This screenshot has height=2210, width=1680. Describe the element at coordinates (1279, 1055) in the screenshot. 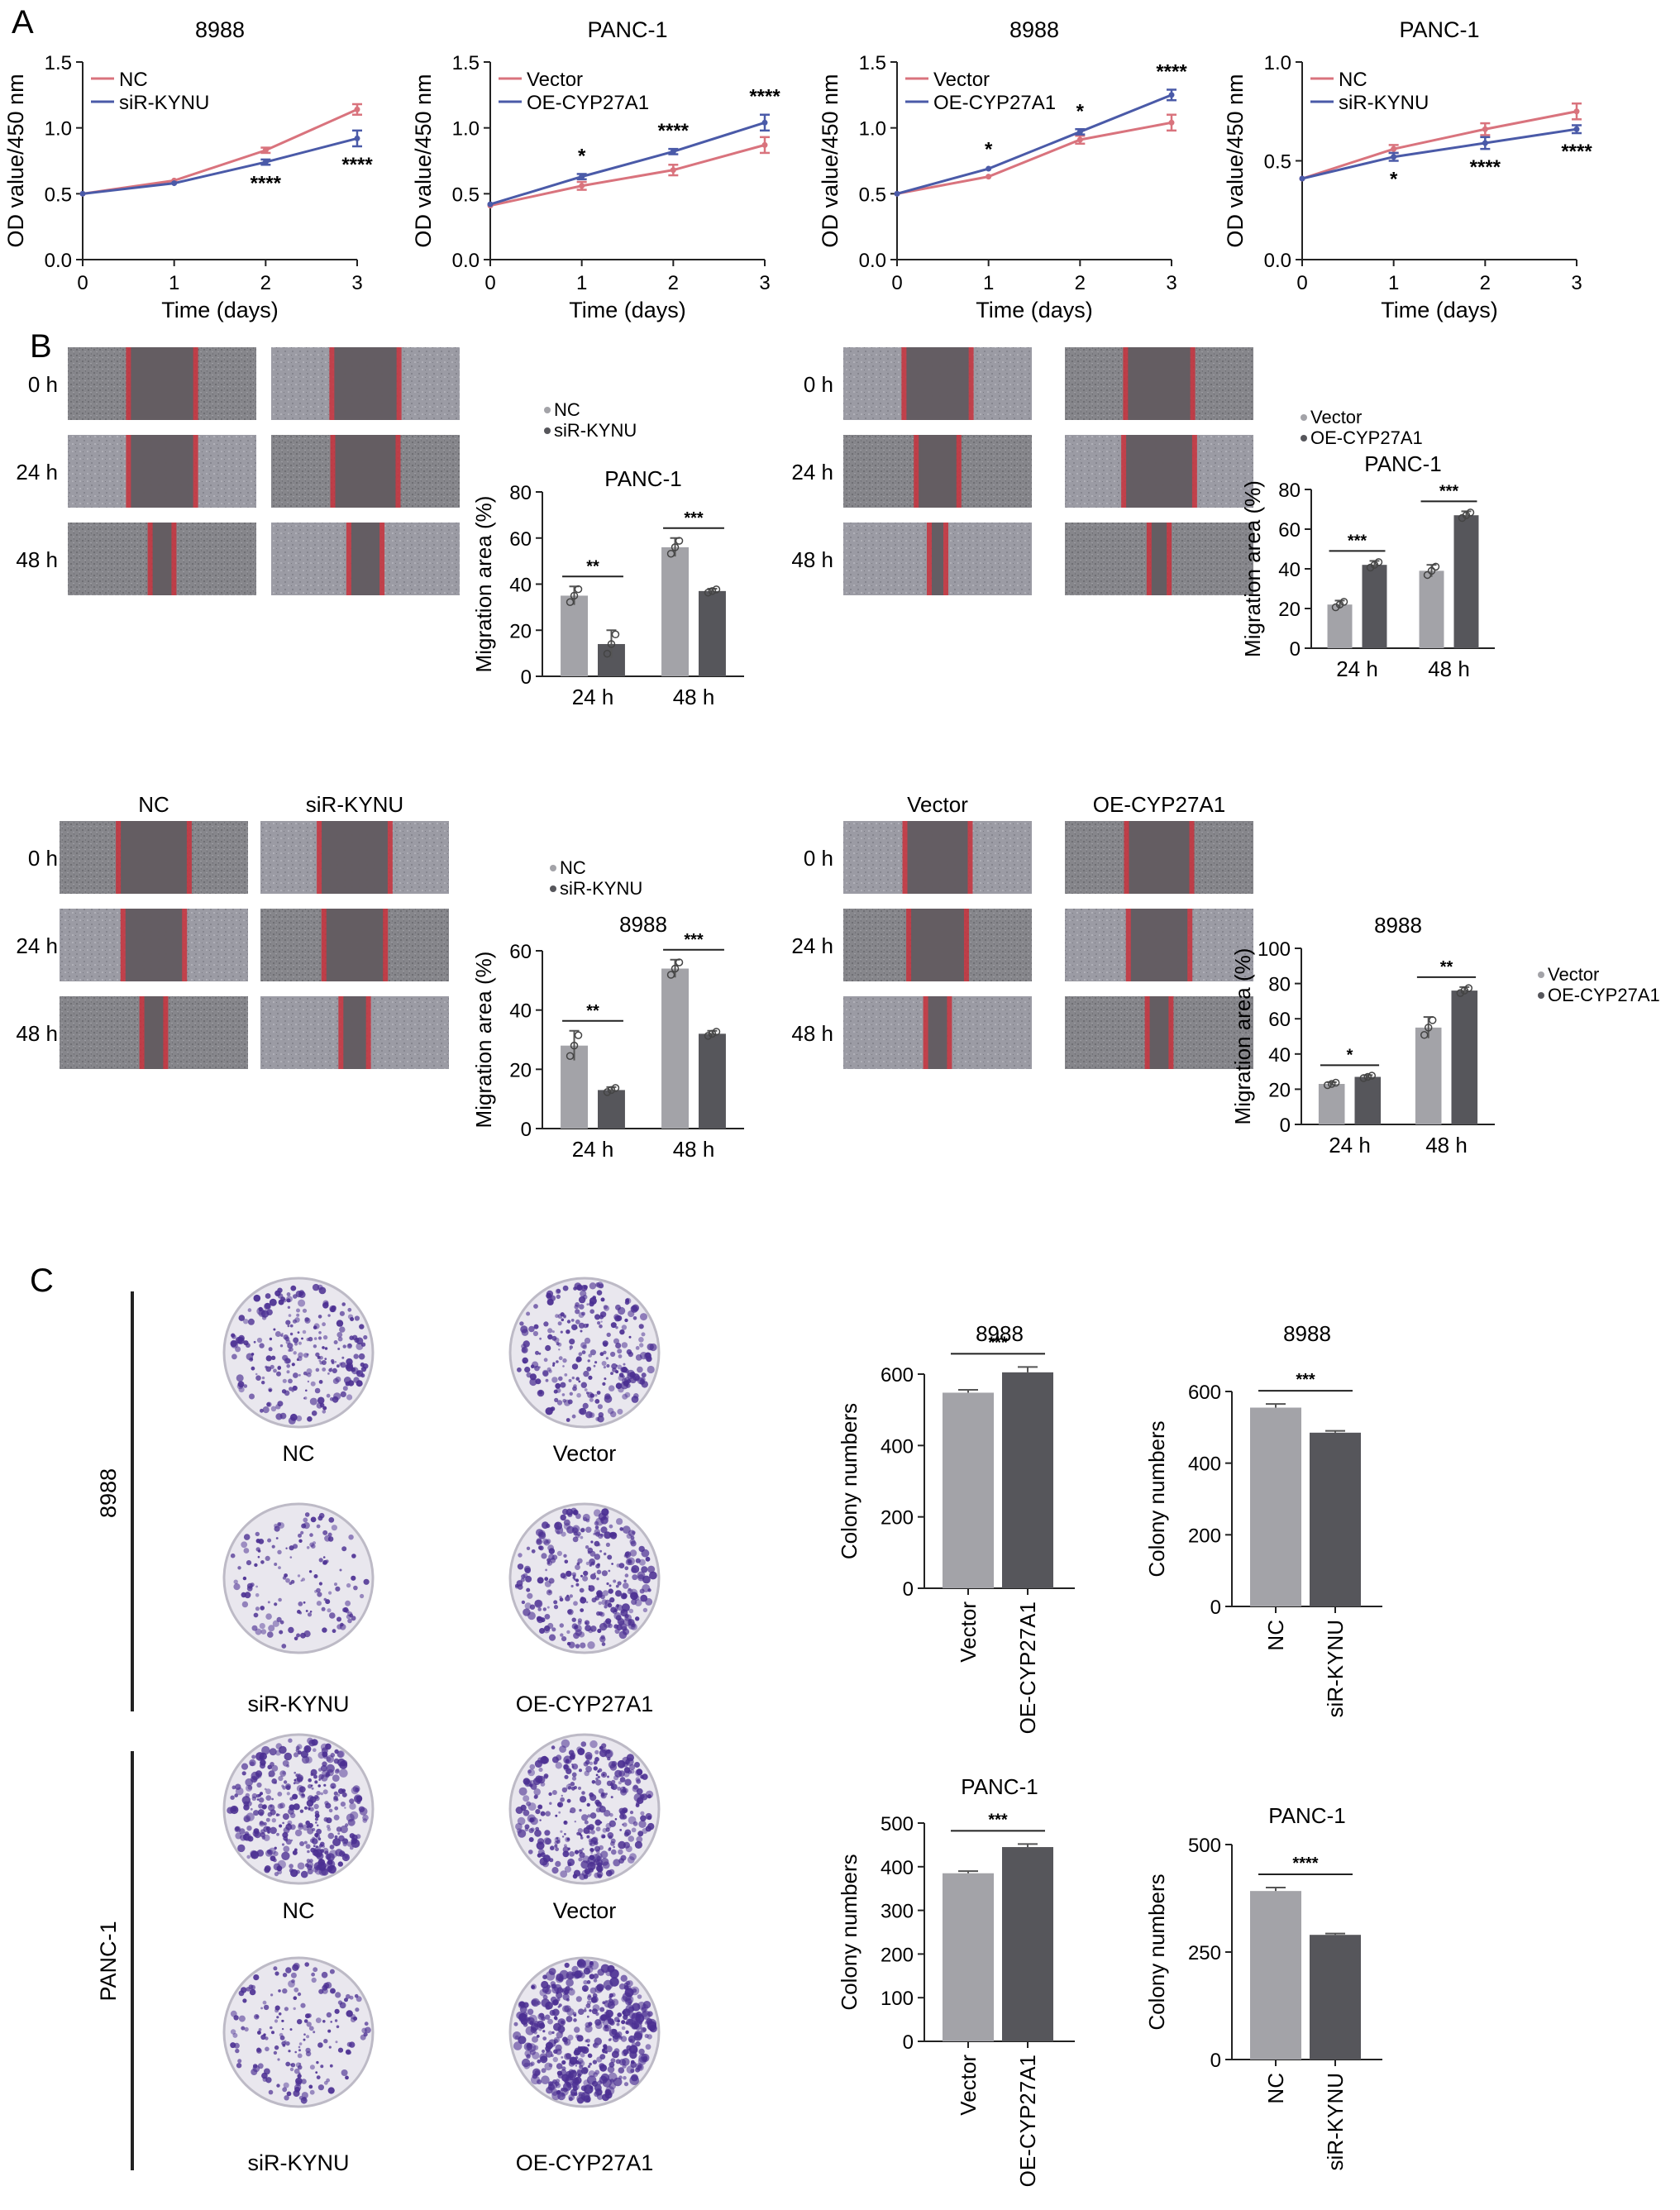

I see `y-tick-label: 40` at that location.